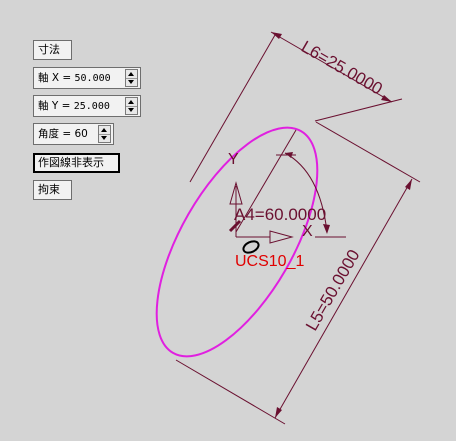  I want to click on axis-x-up-button, so click(131, 74).